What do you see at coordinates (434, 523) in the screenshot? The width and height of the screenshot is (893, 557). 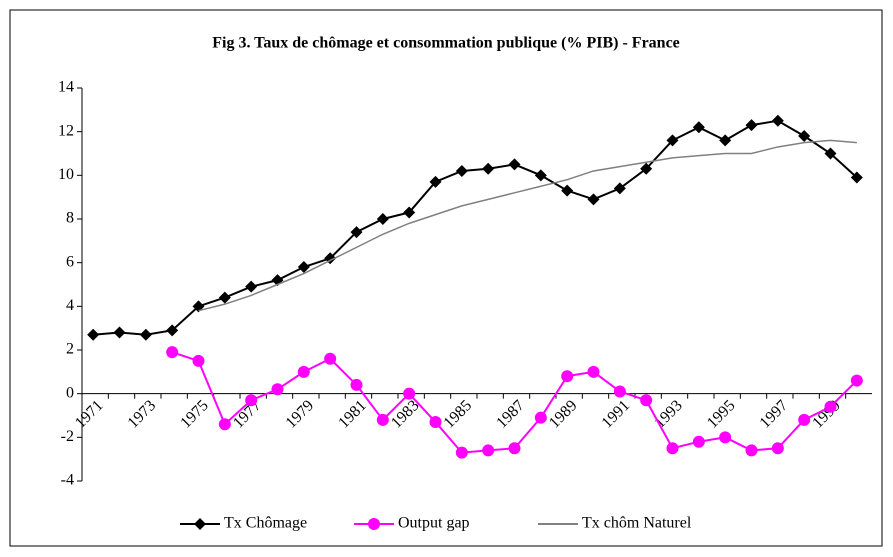 I see `legend-label: Output gap` at bounding box center [434, 523].